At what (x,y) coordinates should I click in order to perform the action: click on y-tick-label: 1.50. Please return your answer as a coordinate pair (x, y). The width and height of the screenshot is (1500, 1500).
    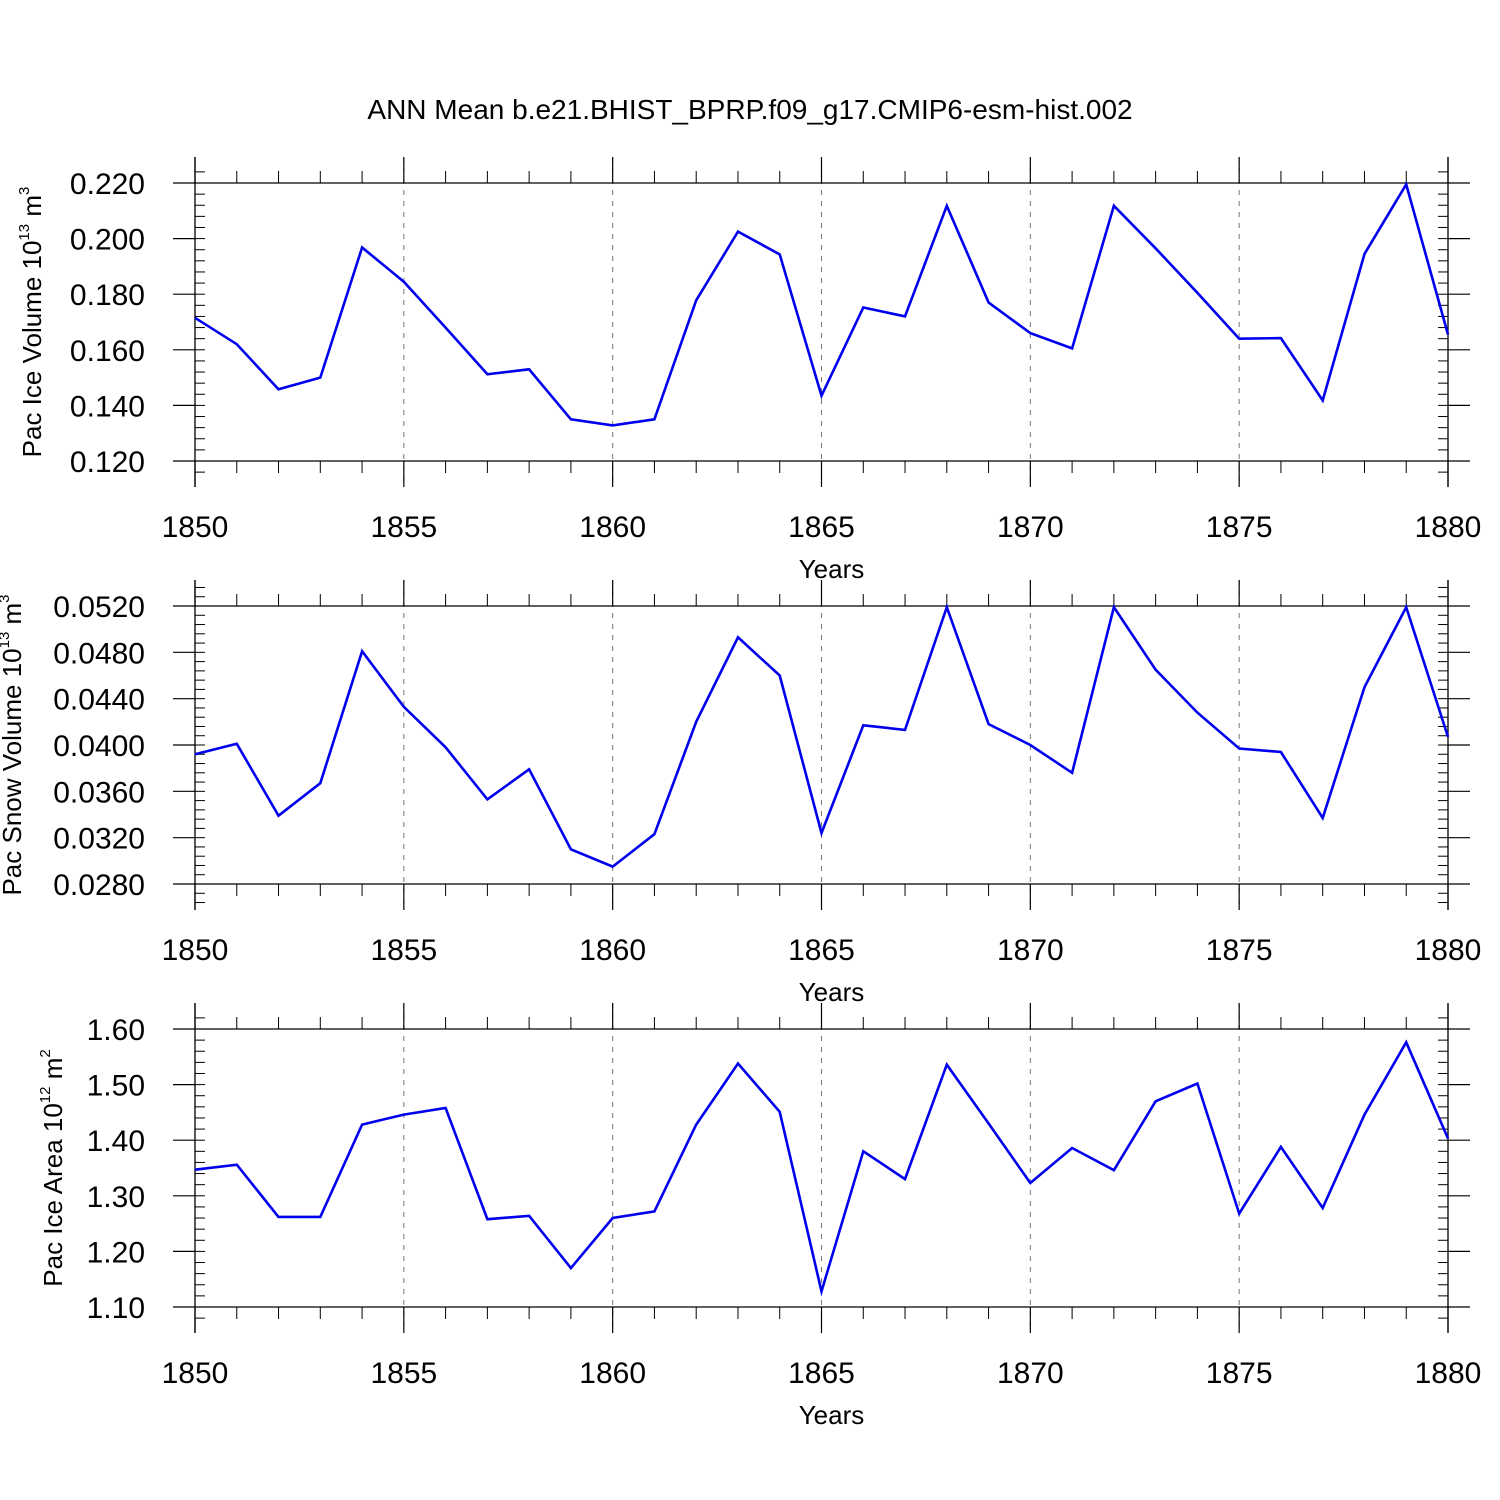
    Looking at the image, I should click on (116, 1086).